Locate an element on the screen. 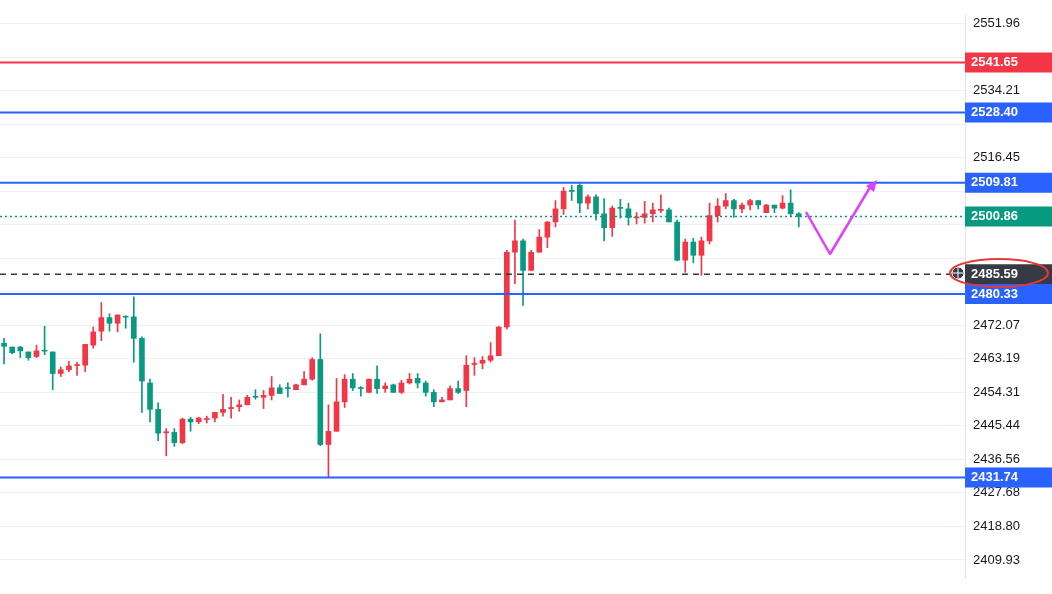 The width and height of the screenshot is (1052, 594). y-tick-label: 2516.45 is located at coordinates (996, 157).